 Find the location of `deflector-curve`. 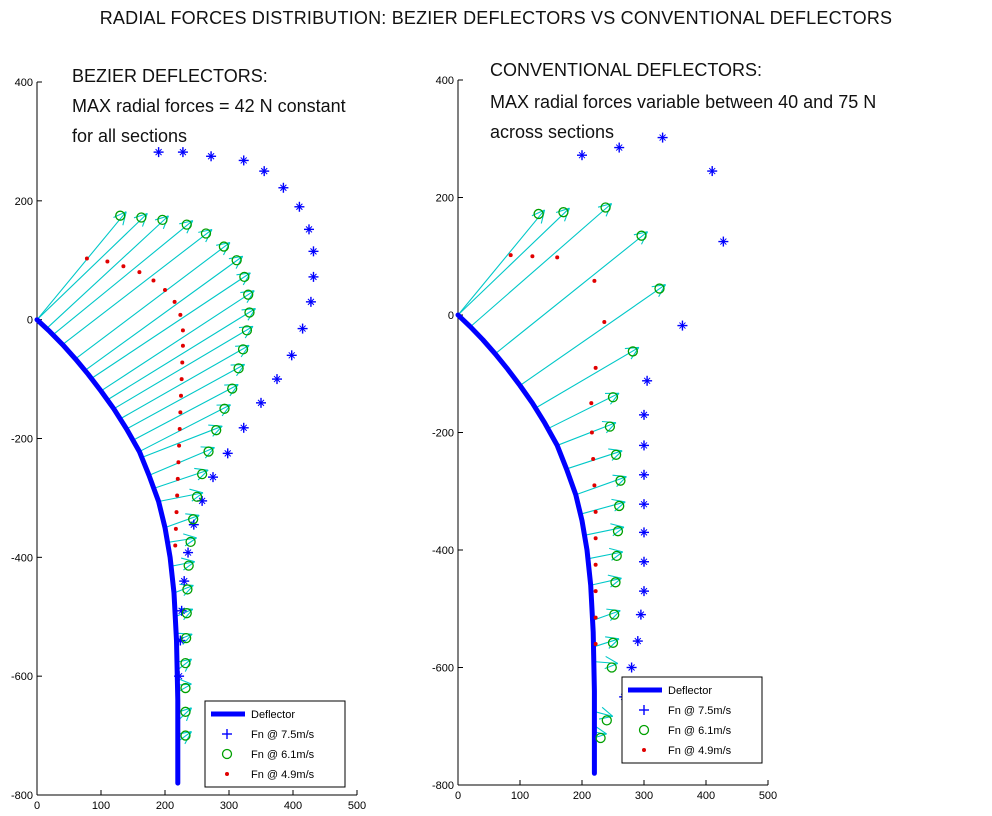

deflector-curve is located at coordinates (107, 551).